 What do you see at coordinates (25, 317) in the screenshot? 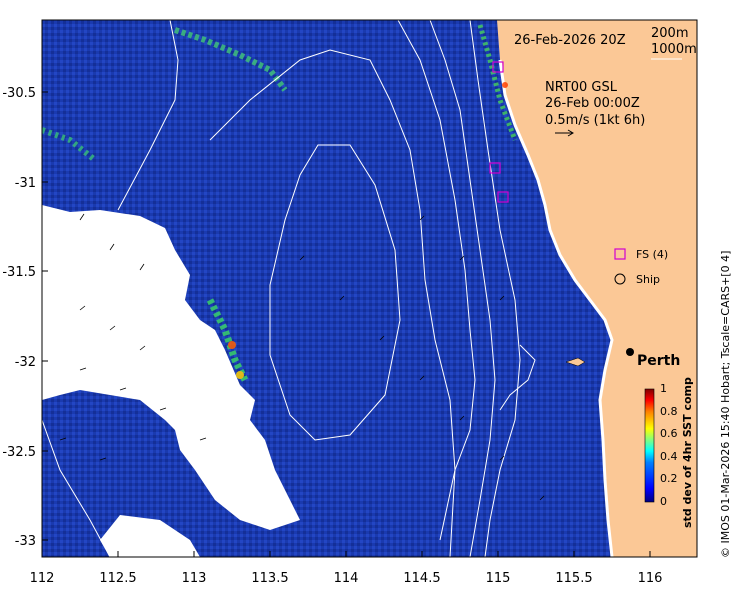
I see `y-axis: -30.5 -31 -31.5 -32 -32.5 -33` at bounding box center [25, 317].